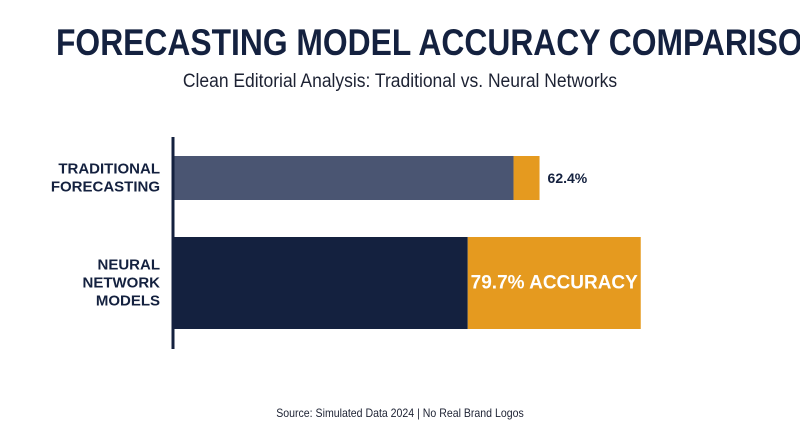 Image resolution: width=800 pixels, height=447 pixels. Describe the element at coordinates (128, 301) in the screenshot. I see `category-label-1-2: MODELS` at that location.